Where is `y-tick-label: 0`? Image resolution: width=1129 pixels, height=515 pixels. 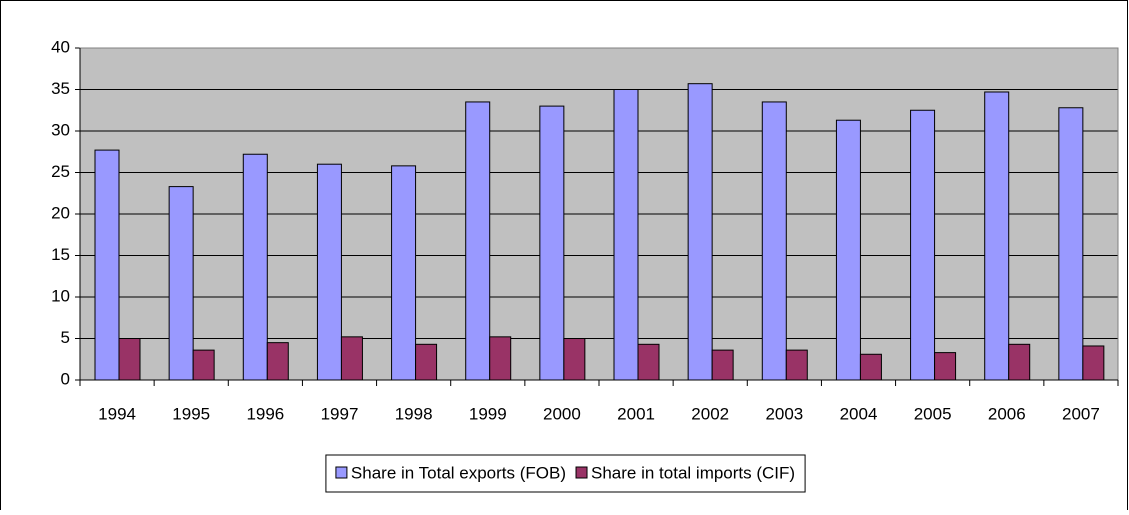
y-tick-label: 0 is located at coordinates (65, 378).